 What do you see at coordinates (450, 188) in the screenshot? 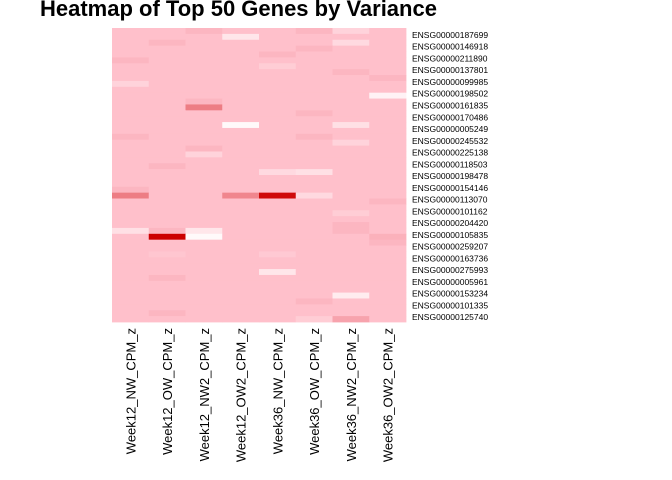
I see `row-label: ENSG00000154146` at bounding box center [450, 188].